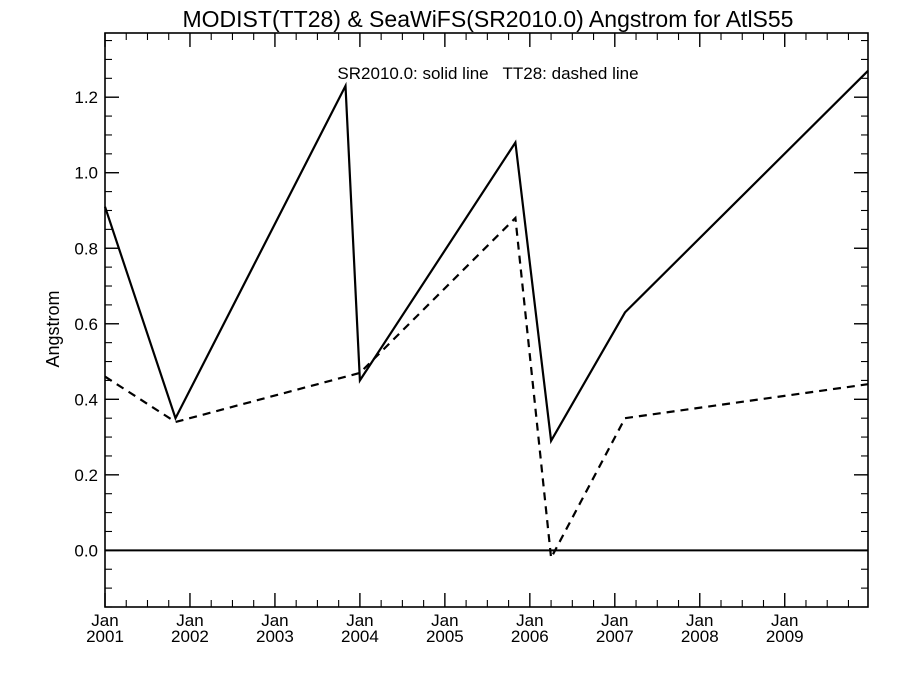 The width and height of the screenshot is (900, 675). Describe the element at coordinates (785, 636) in the screenshot. I see `x-tick-year-label: 2009` at that location.